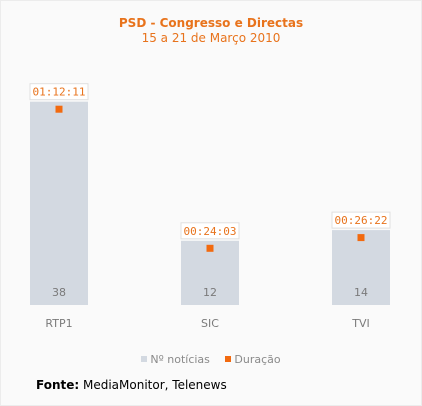 The width and height of the screenshot is (422, 406). I want to click on duration-label-box-sic, so click(210, 231).